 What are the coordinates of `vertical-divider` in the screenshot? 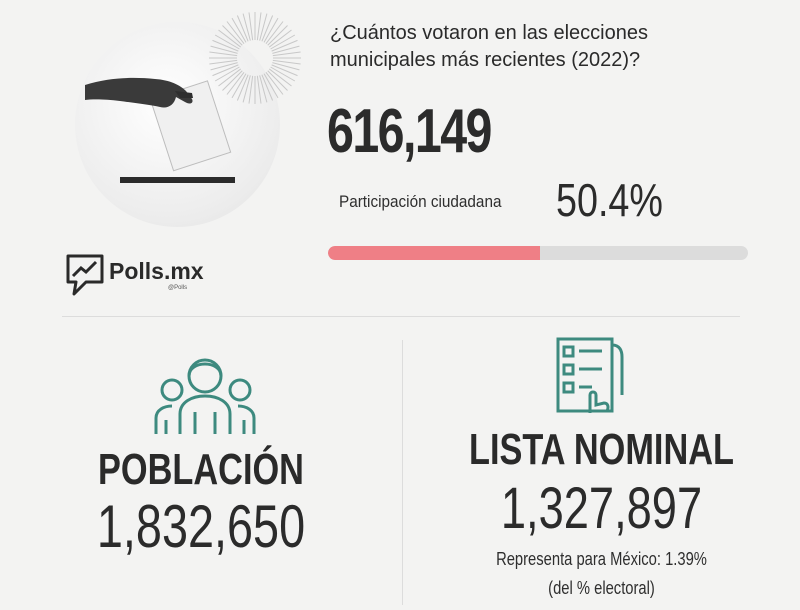 It's located at (402, 472).